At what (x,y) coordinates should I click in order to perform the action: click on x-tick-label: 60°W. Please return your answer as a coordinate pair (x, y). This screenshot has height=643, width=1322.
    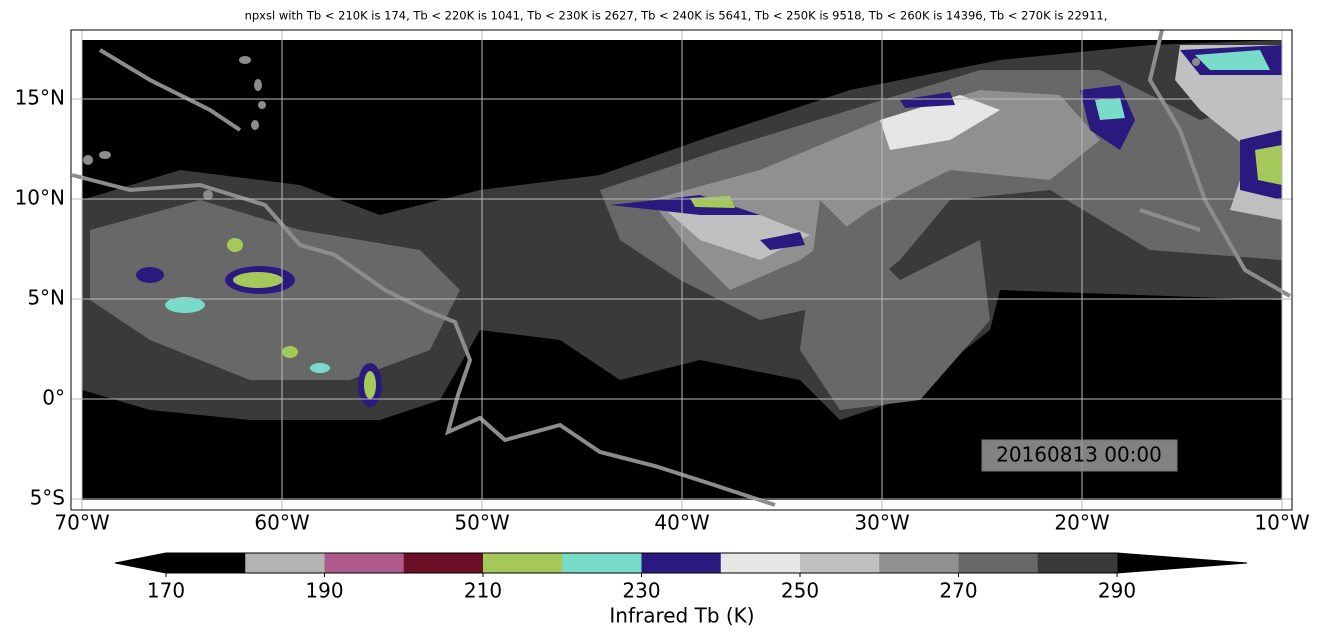
    Looking at the image, I should click on (281, 523).